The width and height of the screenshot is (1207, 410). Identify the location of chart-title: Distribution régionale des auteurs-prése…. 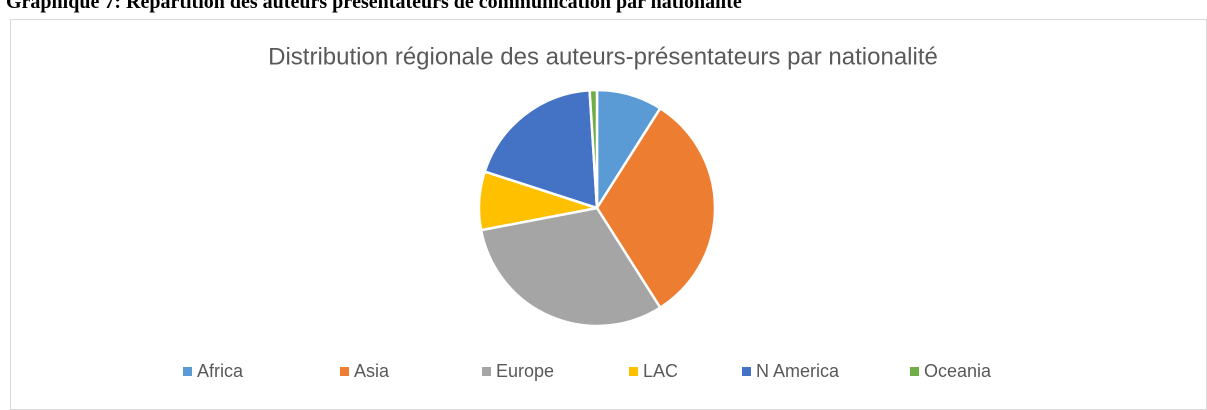
(603, 56).